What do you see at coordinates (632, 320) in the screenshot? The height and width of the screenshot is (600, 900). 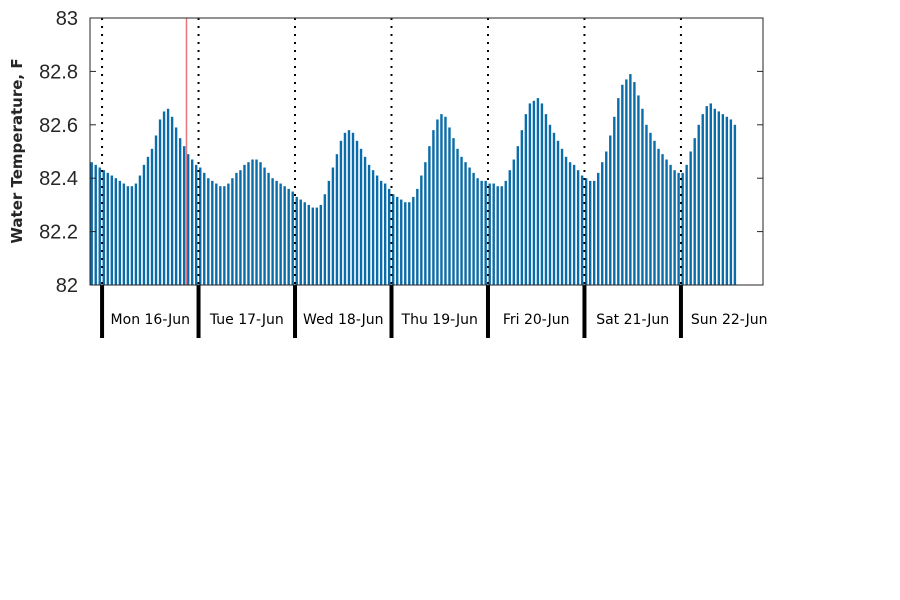 I see `day-label: Sat 21-Jun` at bounding box center [632, 320].